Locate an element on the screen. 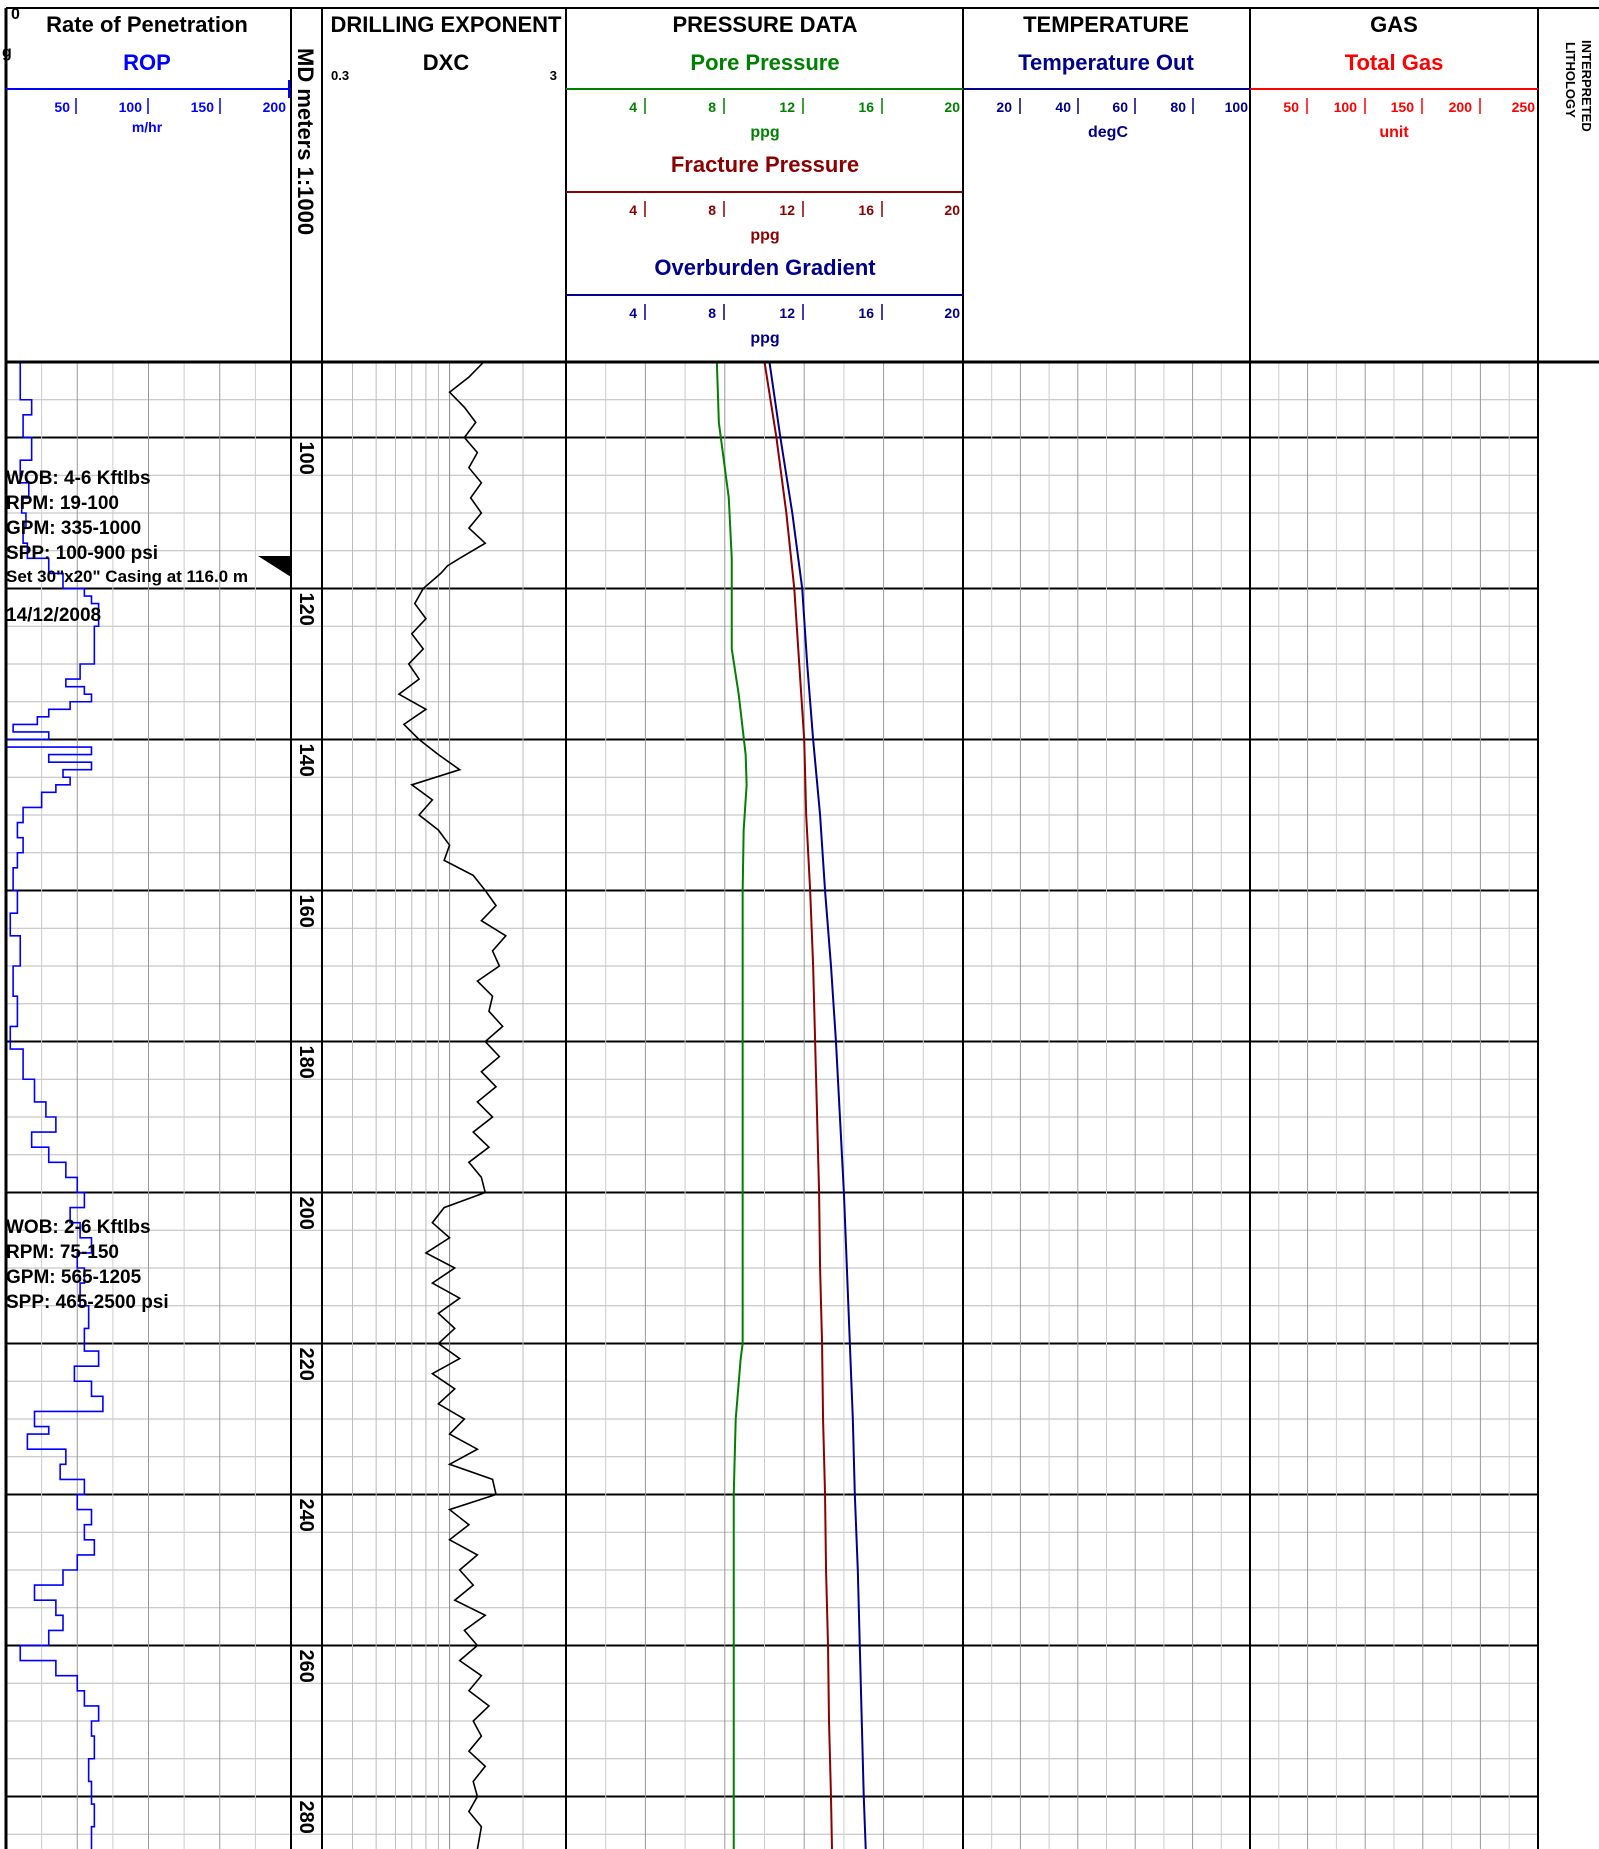 The height and width of the screenshot is (1849, 1599). og-unit: ppg is located at coordinates (764, 338).